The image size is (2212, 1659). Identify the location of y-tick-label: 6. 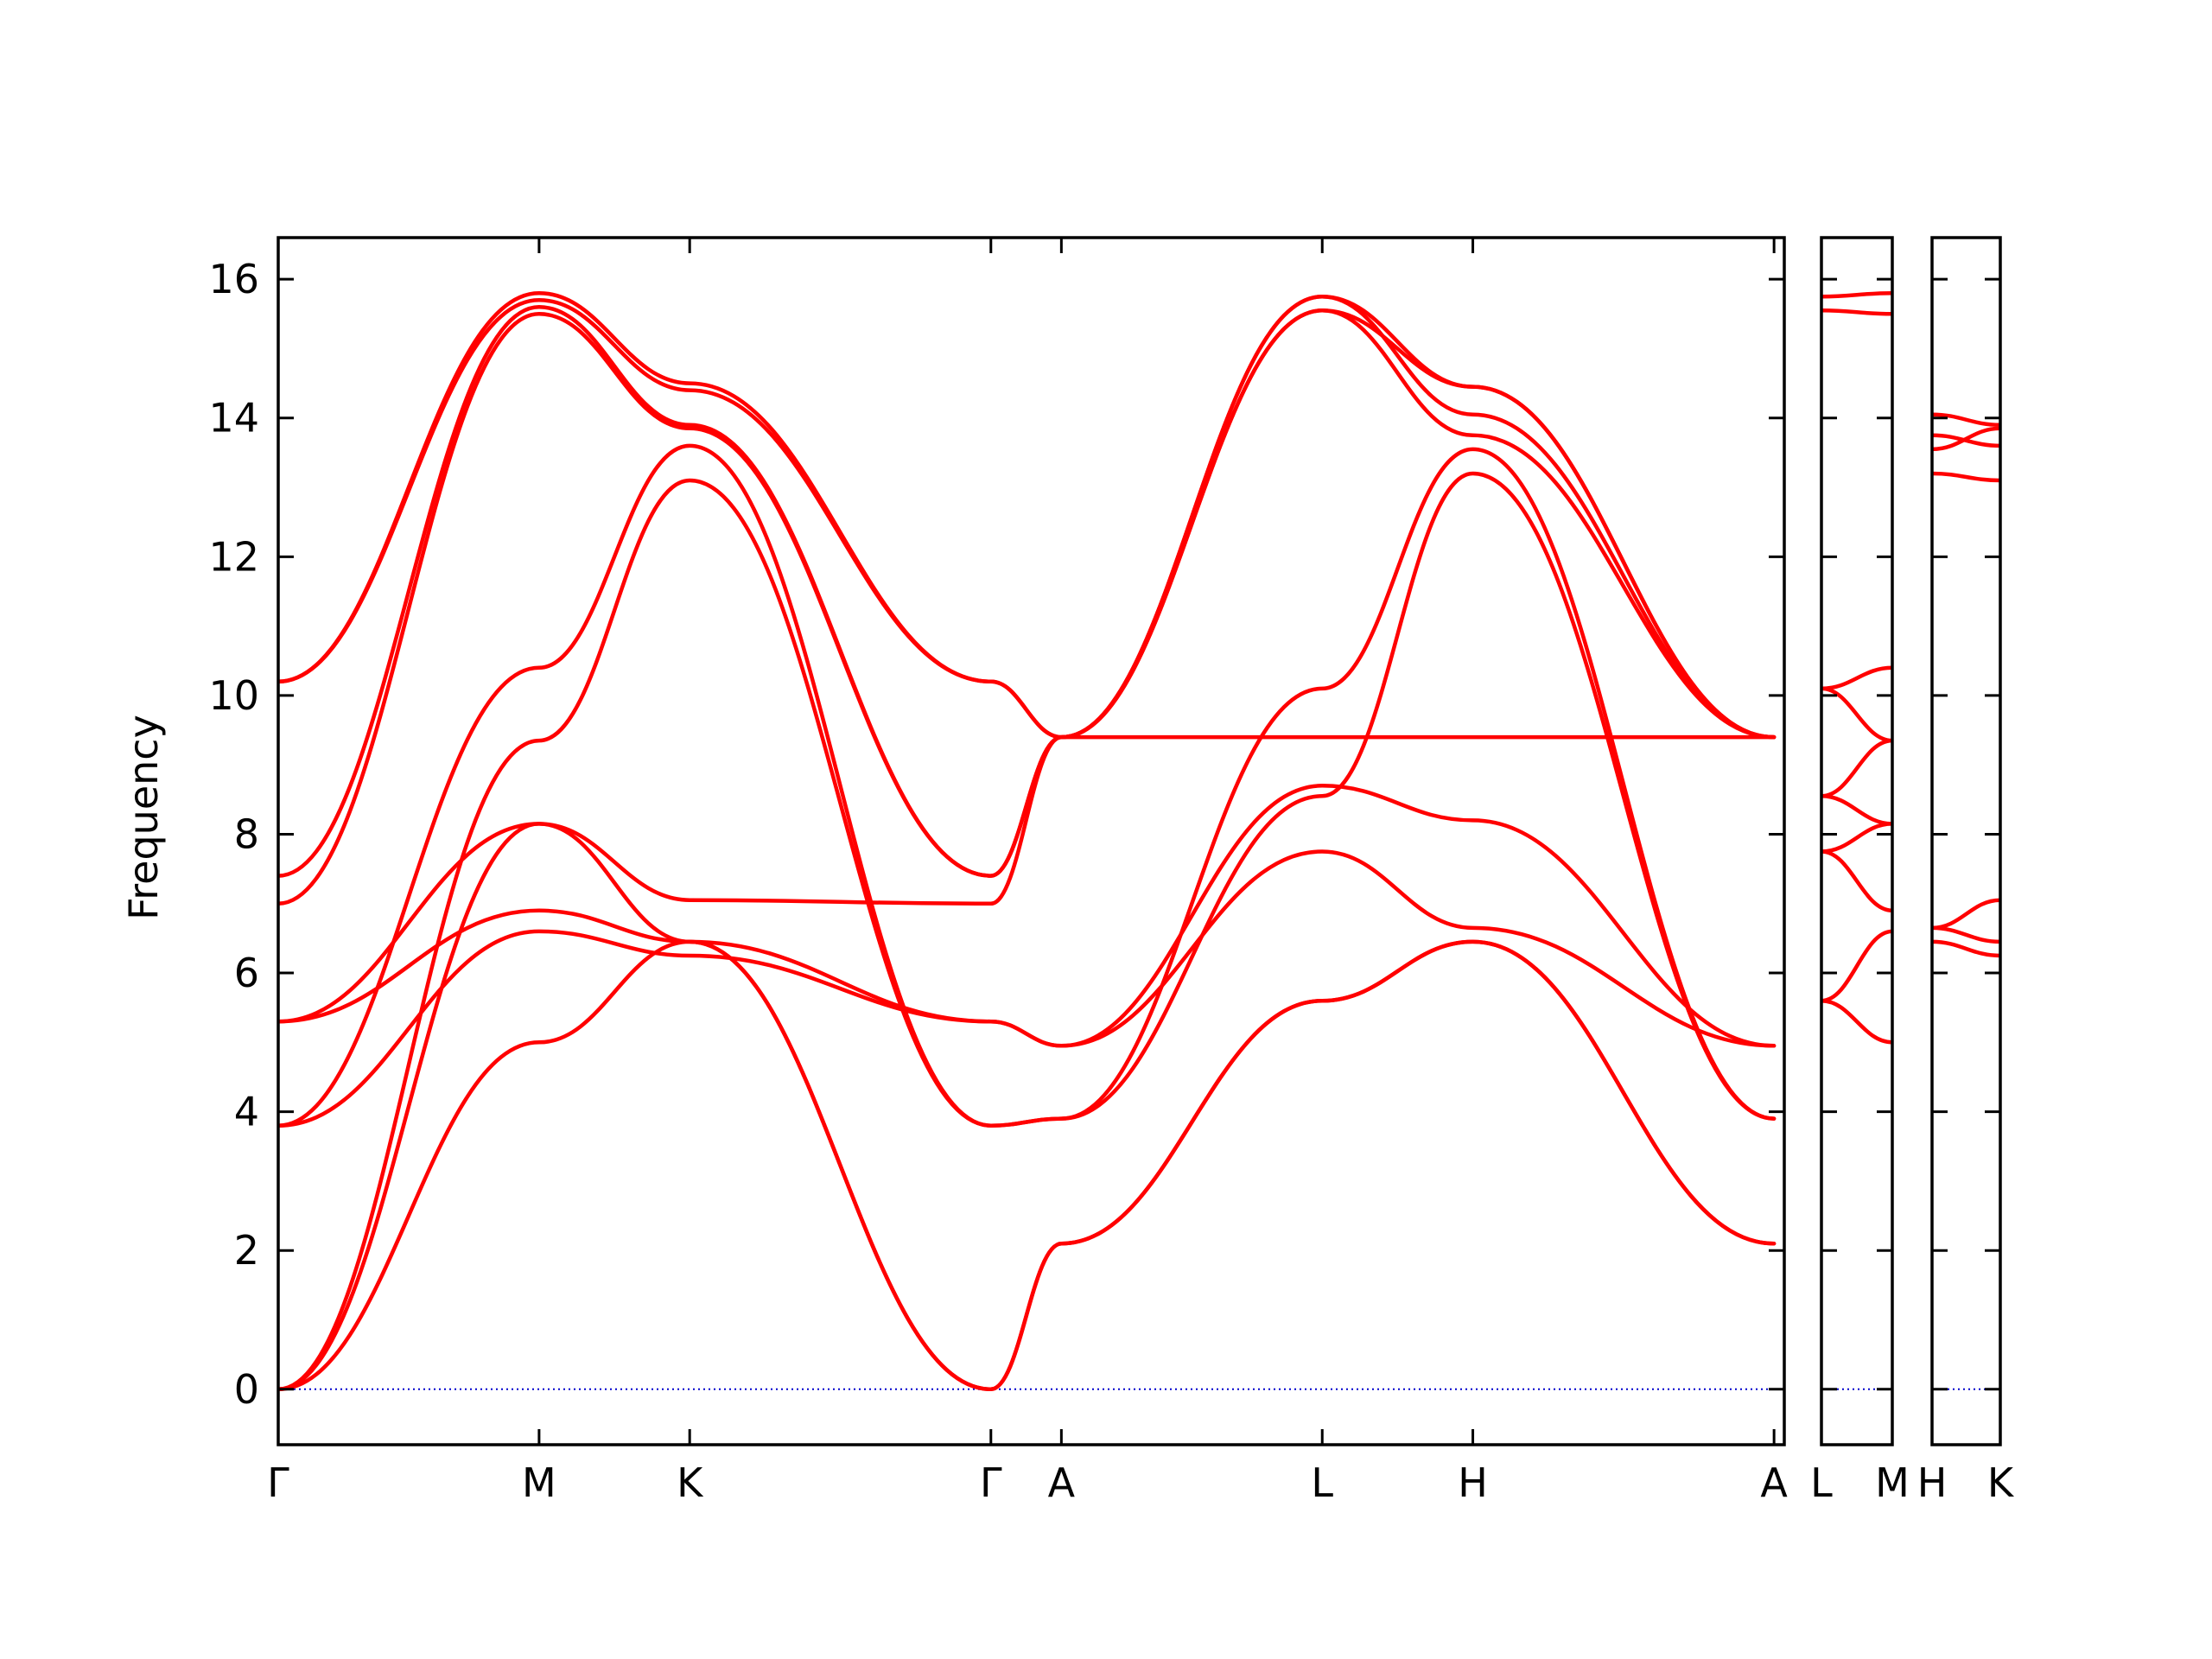
(246, 973).